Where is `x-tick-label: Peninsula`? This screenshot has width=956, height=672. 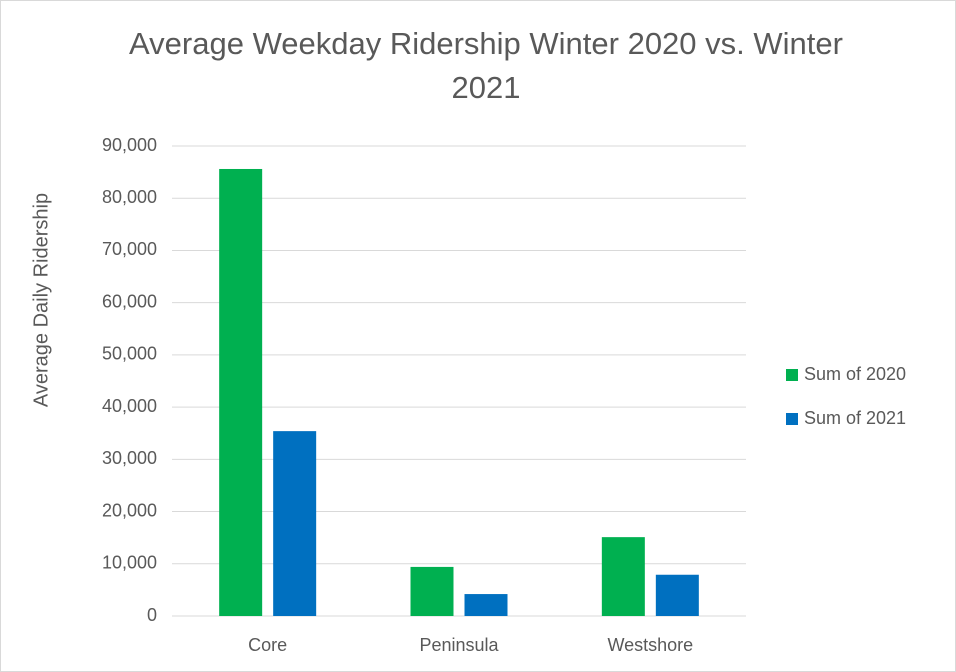 x-tick-label: Peninsula is located at coordinates (459, 645).